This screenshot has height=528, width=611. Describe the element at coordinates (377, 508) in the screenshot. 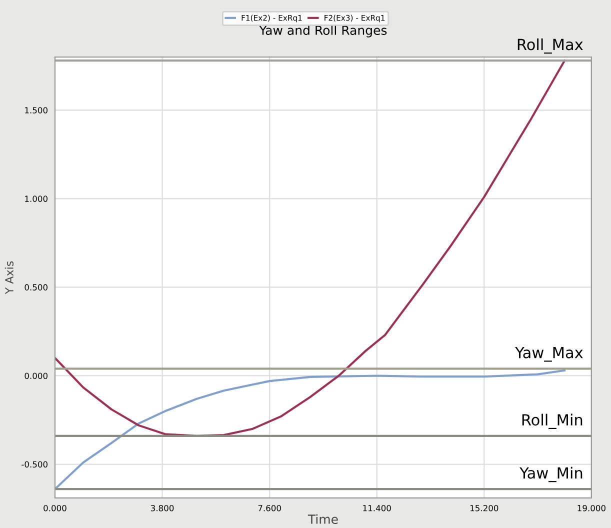

I see `x-tick-label: 11.400` at that location.